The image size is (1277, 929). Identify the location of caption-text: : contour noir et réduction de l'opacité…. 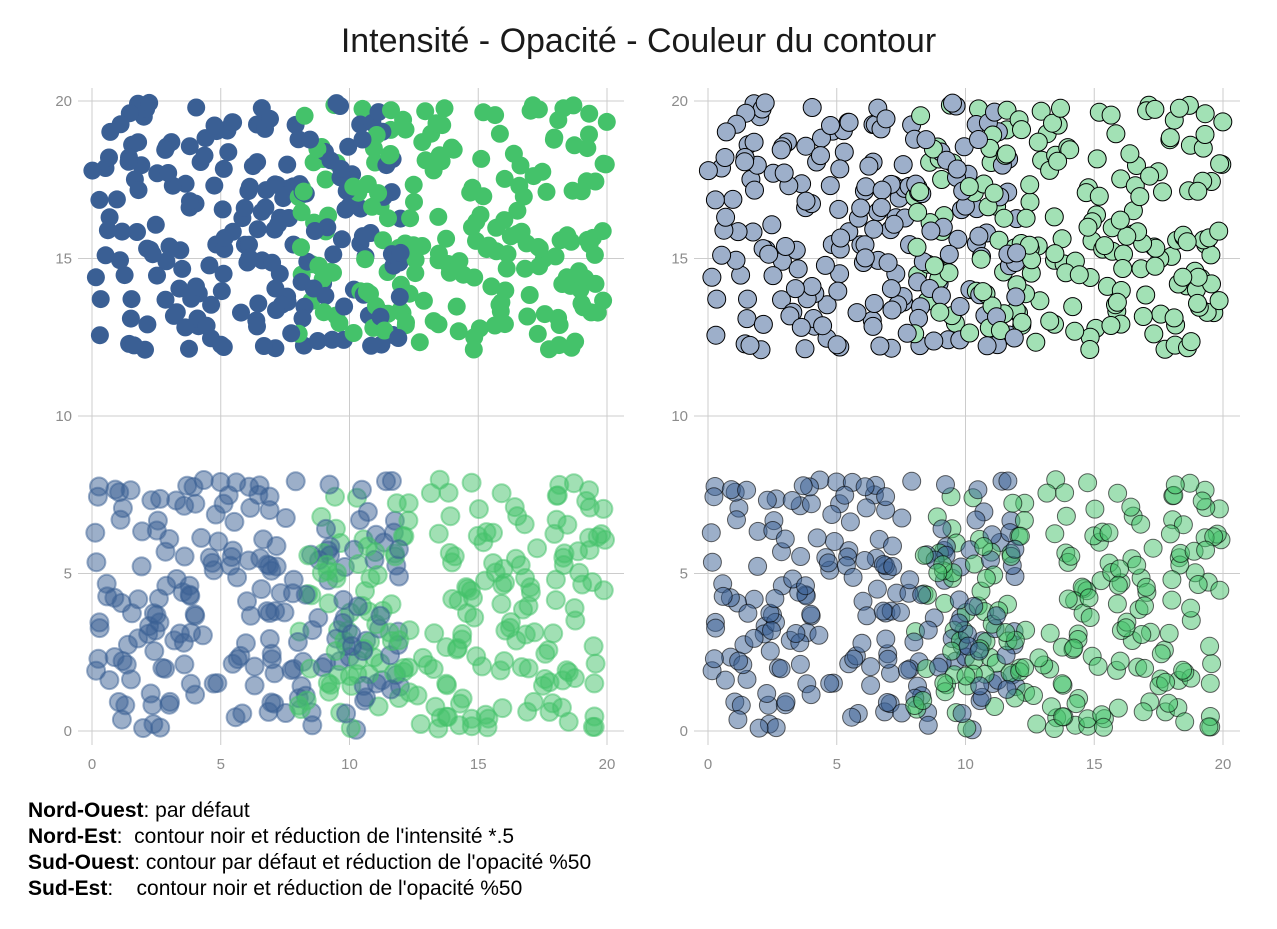
(315, 888).